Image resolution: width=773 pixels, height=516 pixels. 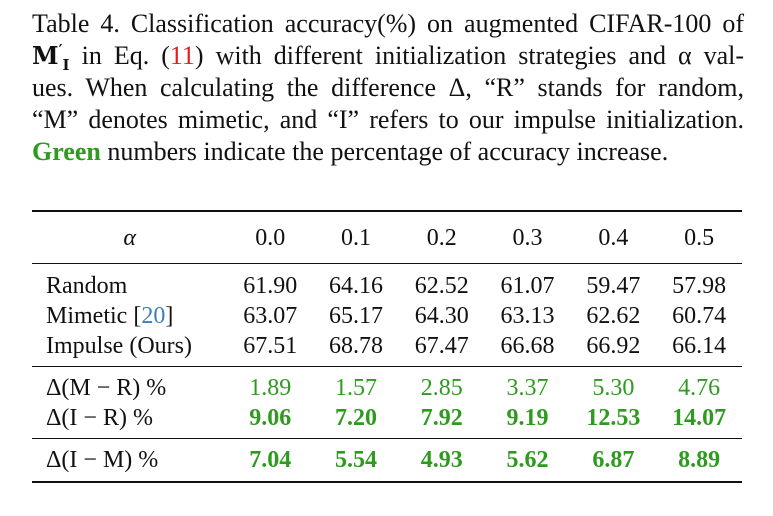 I want to click on header-rule, so click(x=387, y=263).